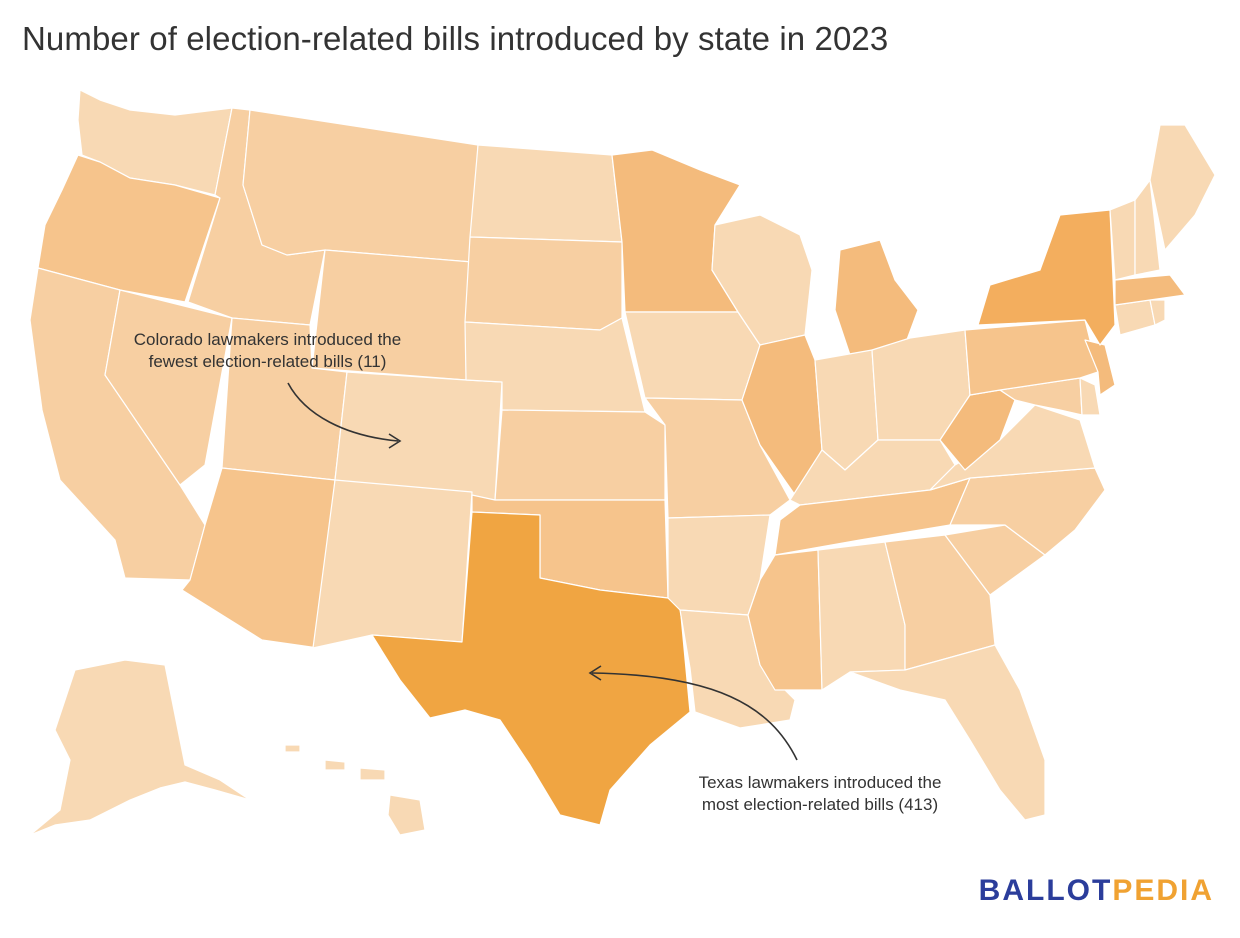  I want to click on state-arizona, so click(258, 558).